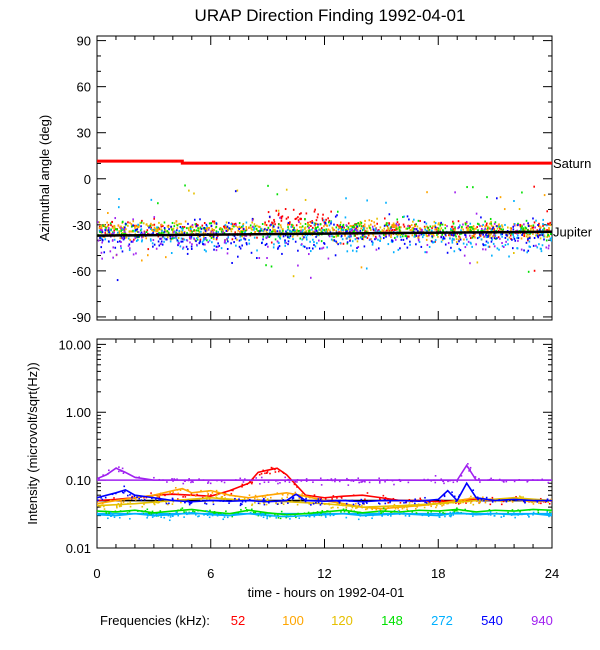  I want to click on plot-area, so click(324, 492).